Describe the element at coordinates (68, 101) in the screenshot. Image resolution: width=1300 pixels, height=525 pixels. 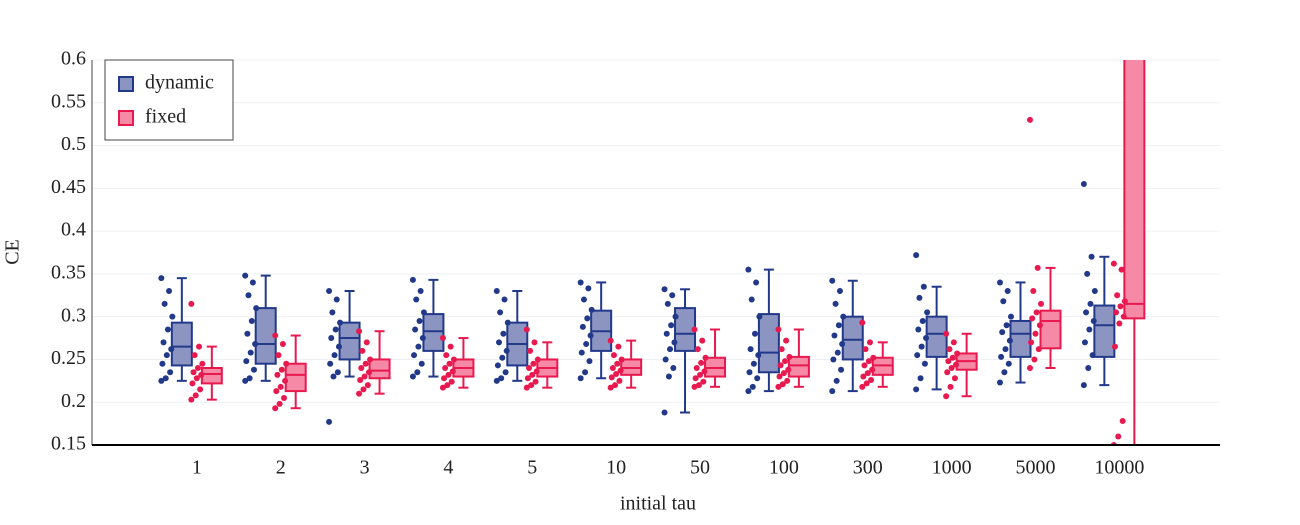
I see `y-tick-label: 0.55` at that location.